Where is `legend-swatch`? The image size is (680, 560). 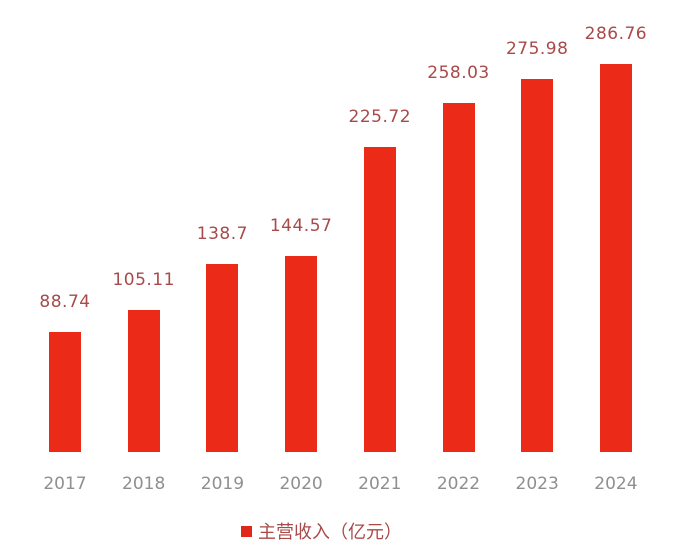 legend-swatch is located at coordinates (246, 531).